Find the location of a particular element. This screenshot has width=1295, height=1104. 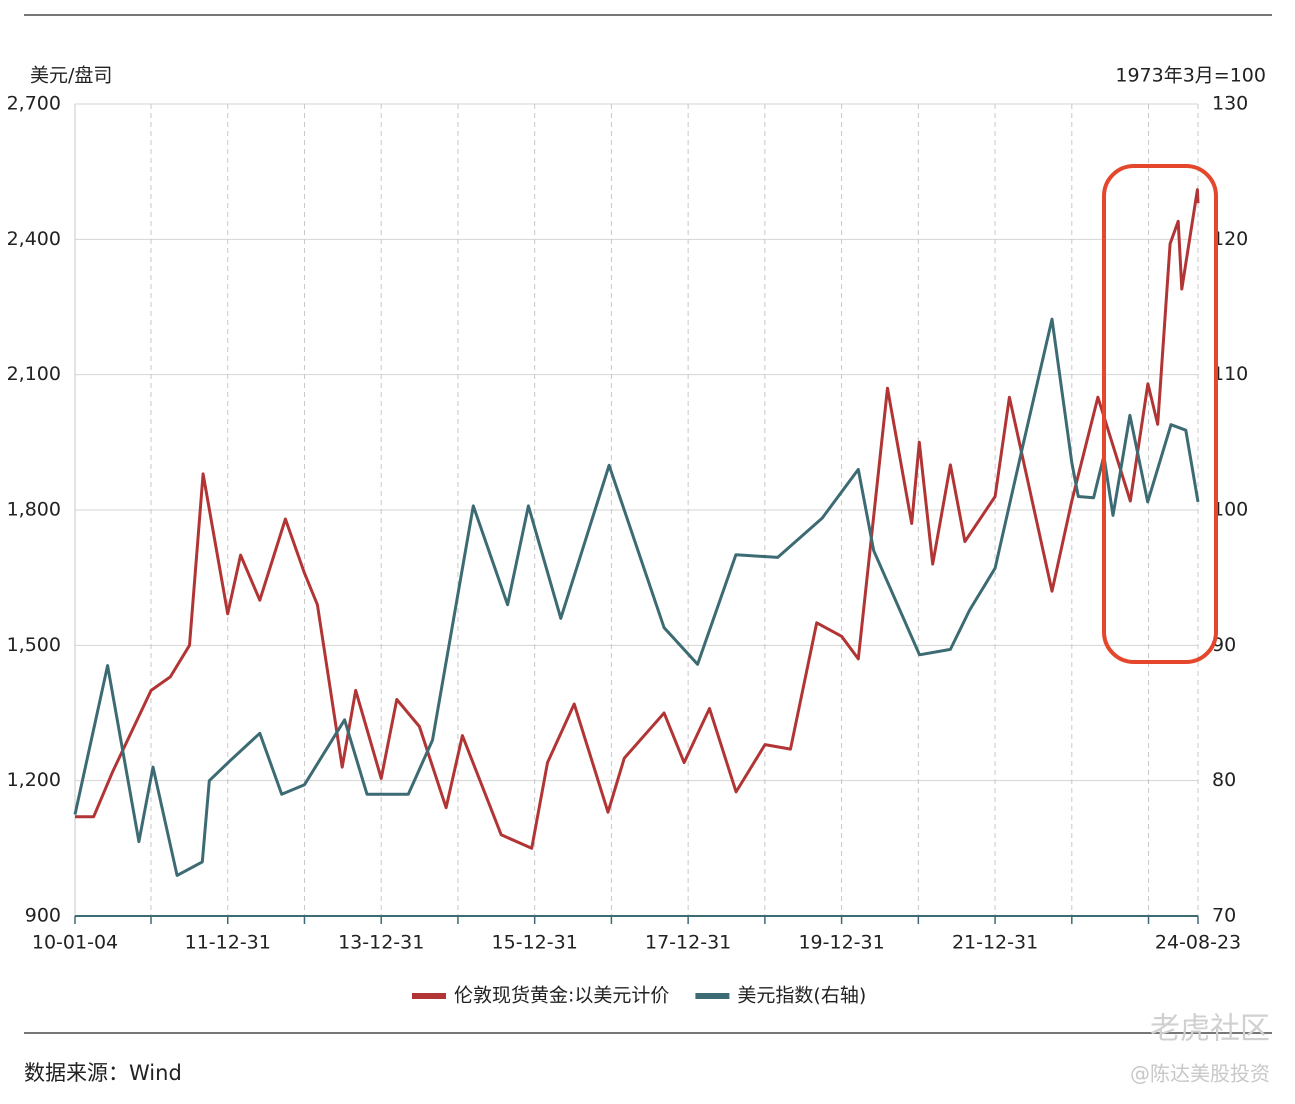

y-tick-label: 1,800 is located at coordinates (34, 510).